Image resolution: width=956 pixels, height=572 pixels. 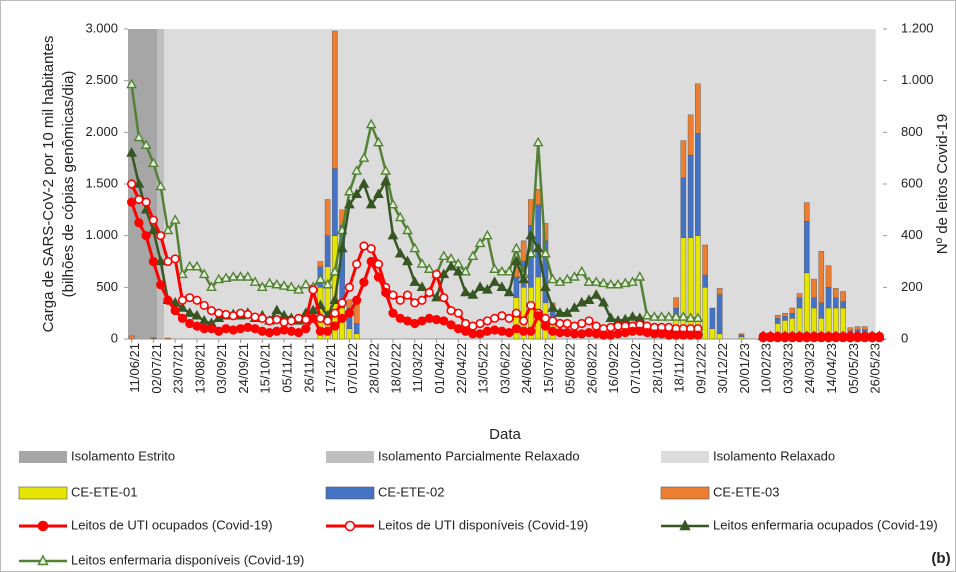 I want to click on x-tick-label: 26/11/21, so click(x=308, y=368).